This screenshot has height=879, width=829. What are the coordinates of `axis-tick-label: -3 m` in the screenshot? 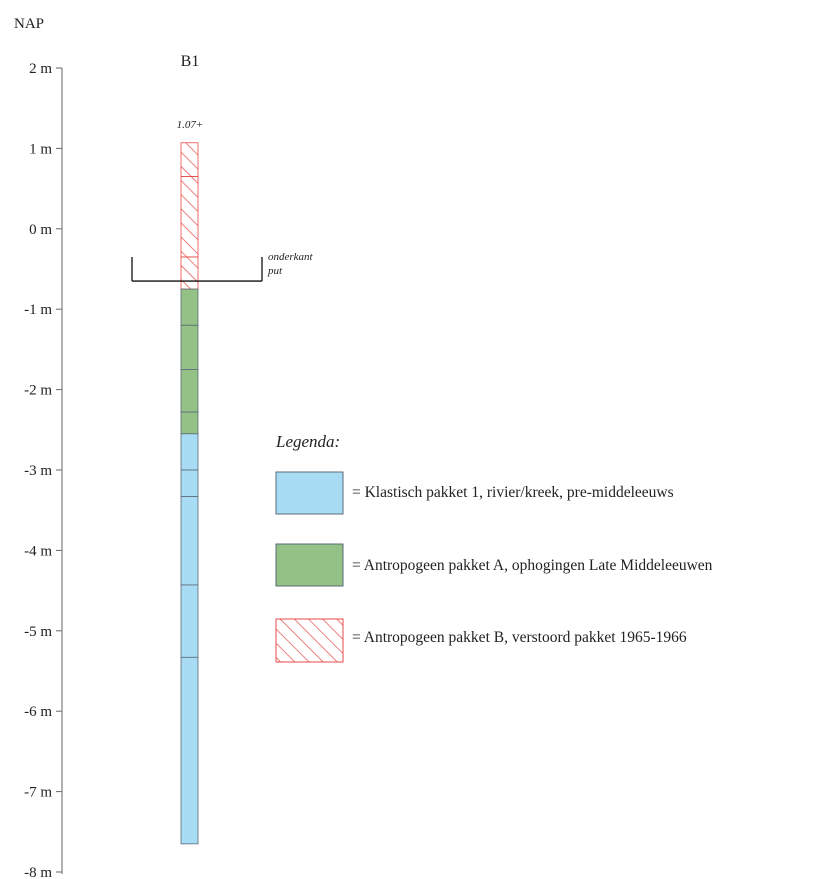 It's located at (38, 471).